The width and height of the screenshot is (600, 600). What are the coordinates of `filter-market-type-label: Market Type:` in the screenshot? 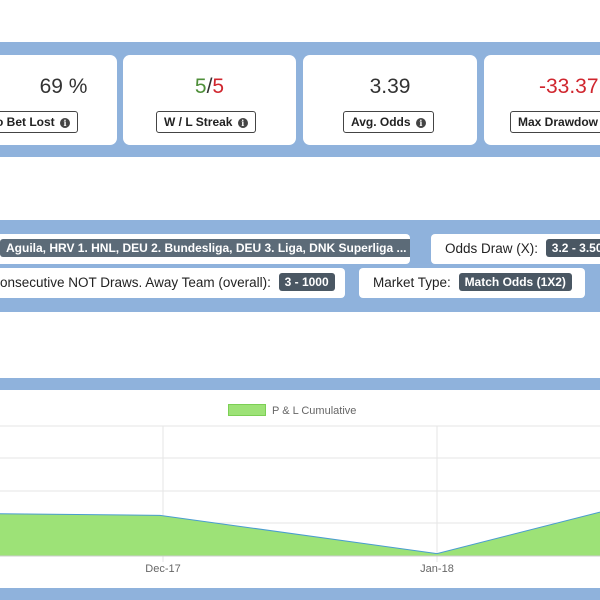 It's located at (412, 282).